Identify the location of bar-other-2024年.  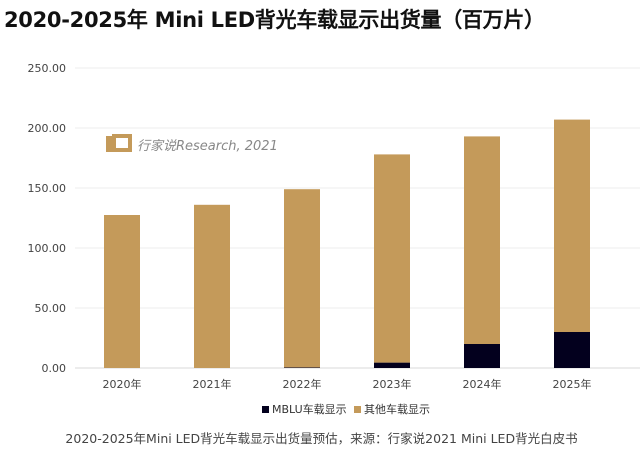
(482, 240).